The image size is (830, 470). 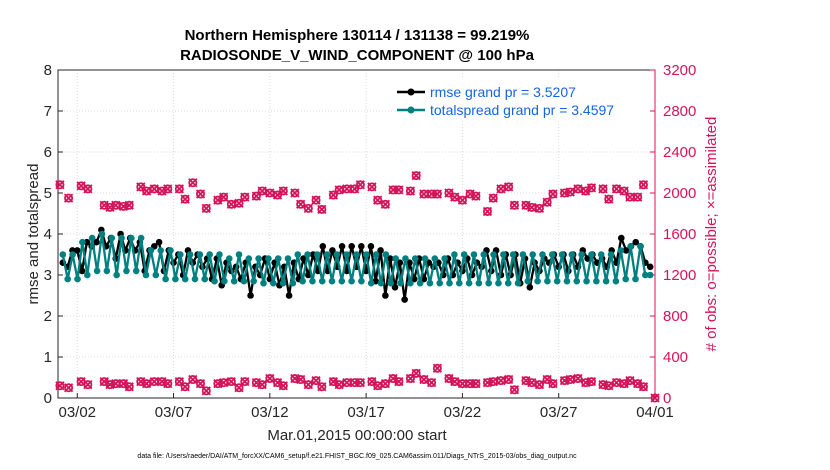 I want to click on y-right-tick-label: 0, so click(x=667, y=398).